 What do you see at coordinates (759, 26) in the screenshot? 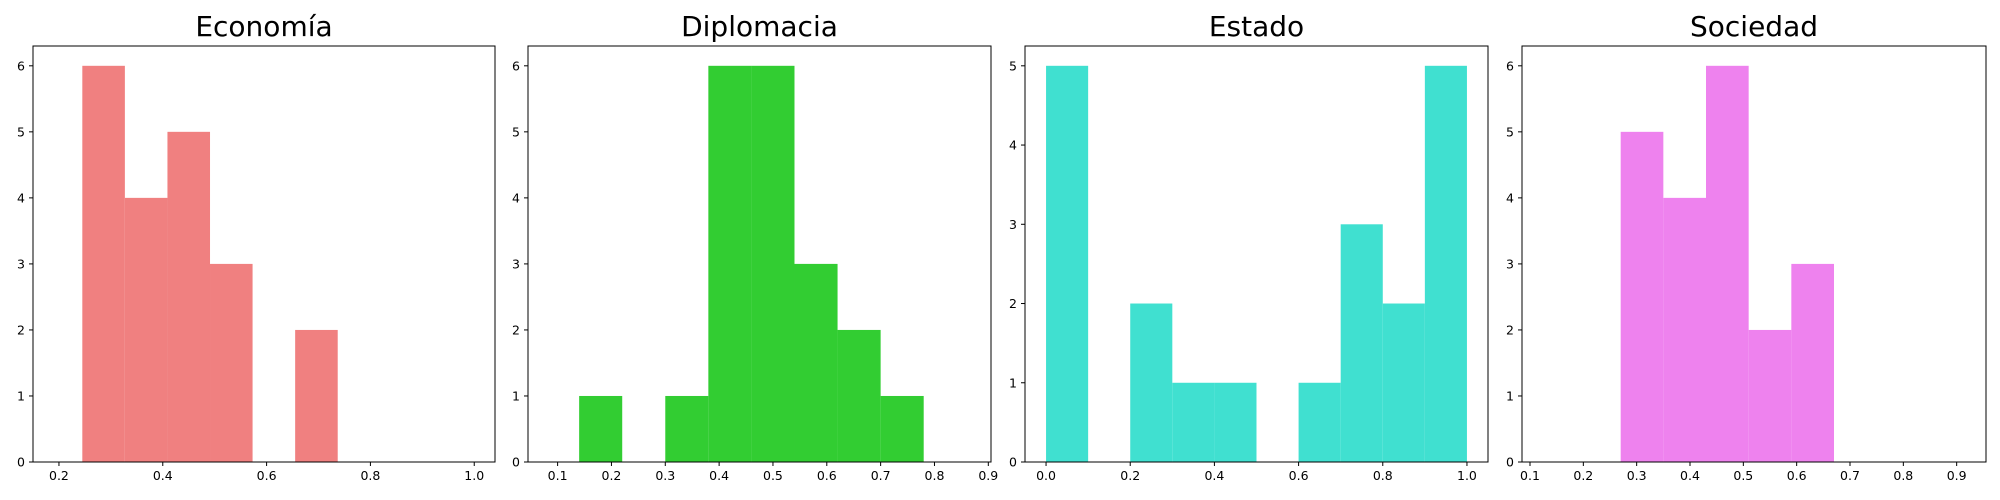
I see `chart-title-1: Diplomacia` at bounding box center [759, 26].